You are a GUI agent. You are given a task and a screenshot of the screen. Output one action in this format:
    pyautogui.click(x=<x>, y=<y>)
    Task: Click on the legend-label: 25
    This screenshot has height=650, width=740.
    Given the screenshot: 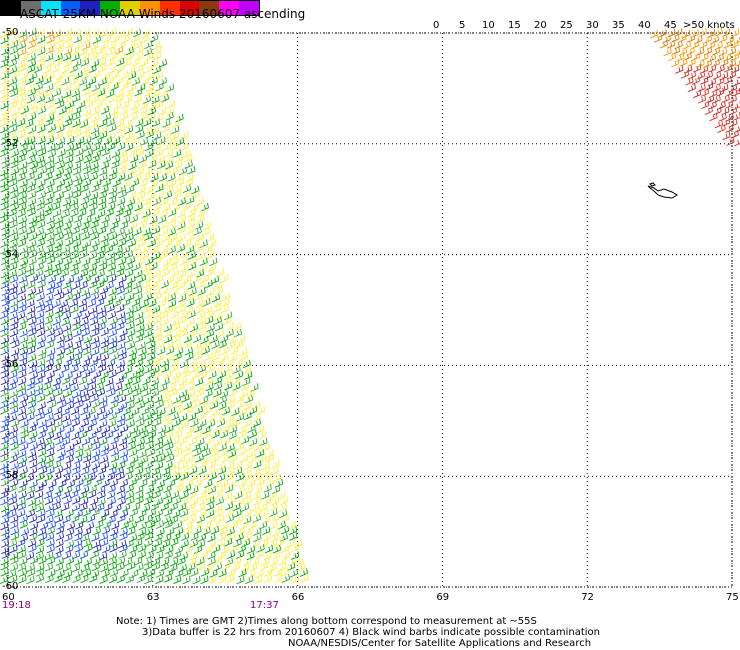 What is the action you would take?
    pyautogui.click(x=566, y=25)
    